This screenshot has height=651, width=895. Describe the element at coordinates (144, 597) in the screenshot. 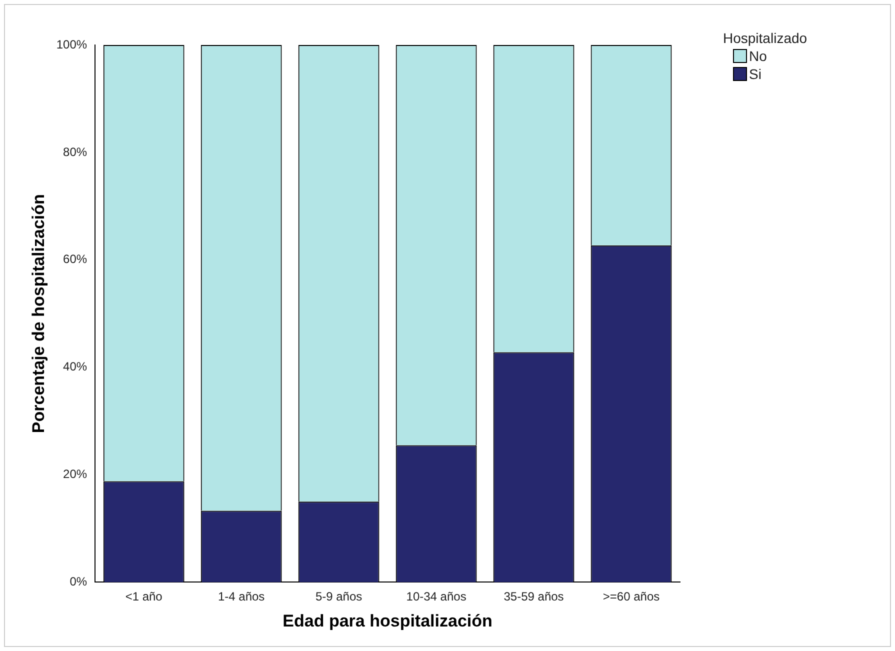

I see `x-tick-label: <1 año` at that location.